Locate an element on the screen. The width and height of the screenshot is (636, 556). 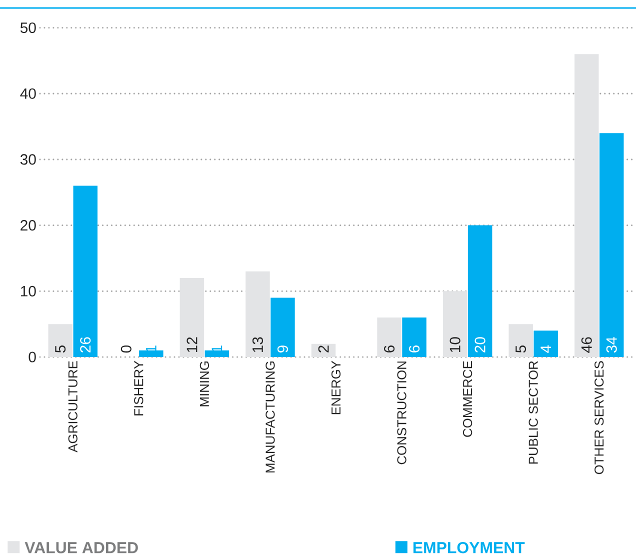
data-label: 10 is located at coordinates (455, 344).